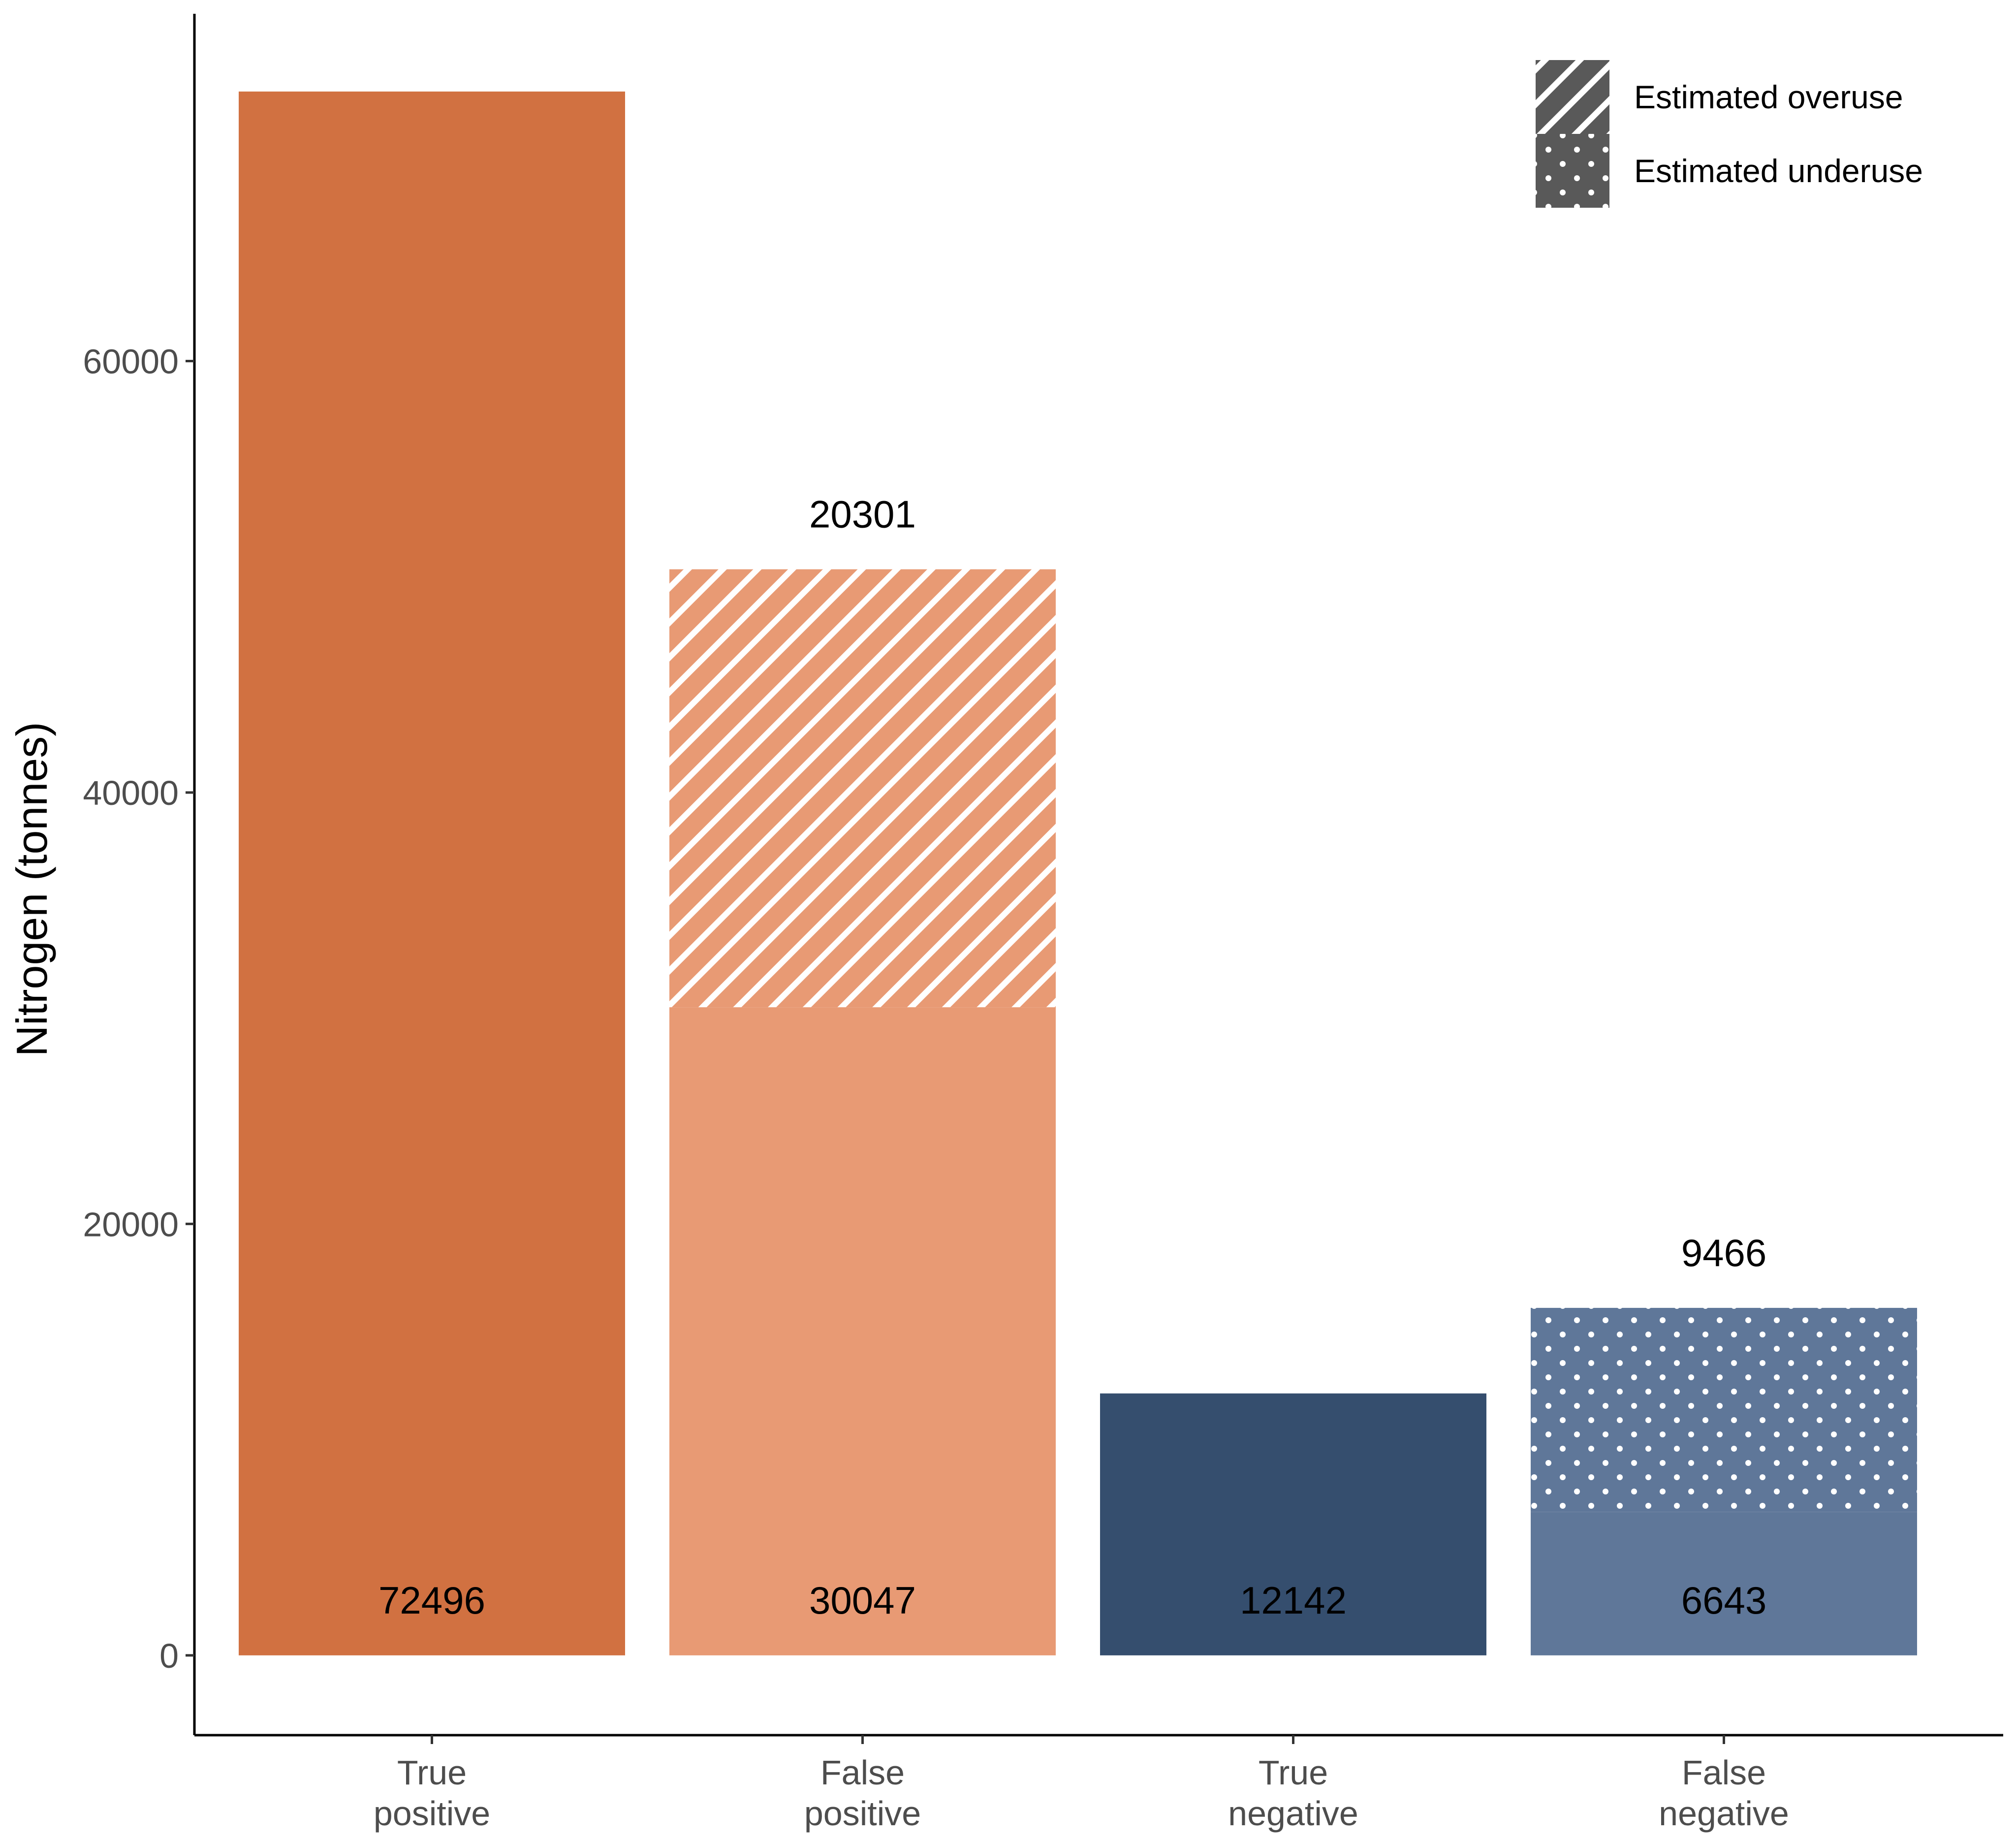 The width and height of the screenshot is (2016, 1841). I want to click on legend-label-0: Estimated overuse, so click(1768, 97).